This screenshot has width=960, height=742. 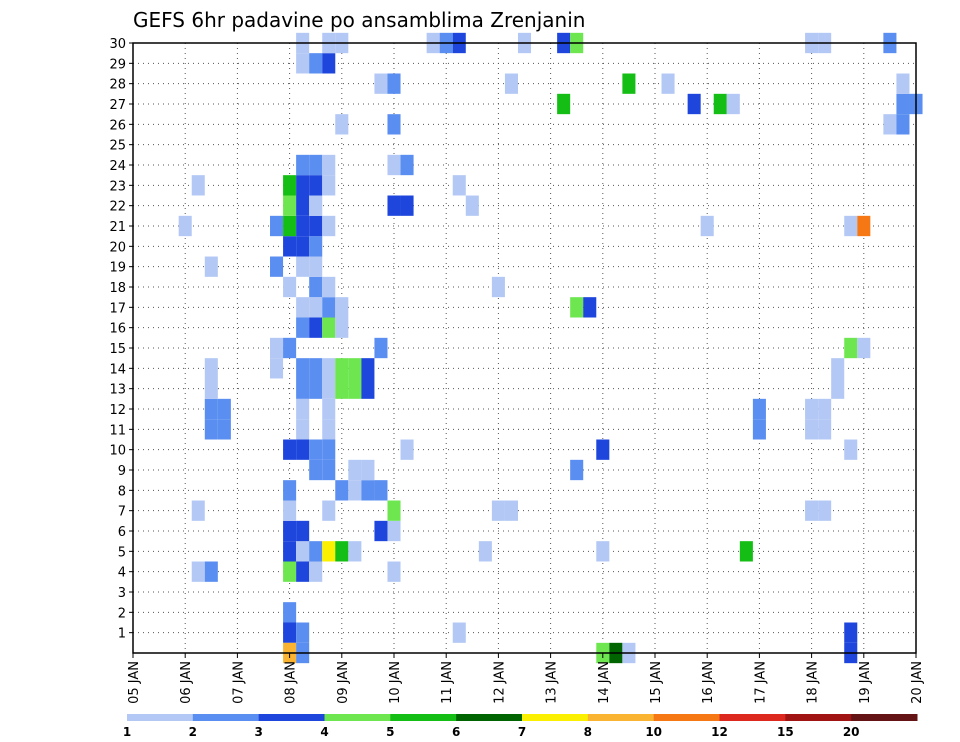 I want to click on colorbar-tick-label: 4, so click(x=324, y=732).